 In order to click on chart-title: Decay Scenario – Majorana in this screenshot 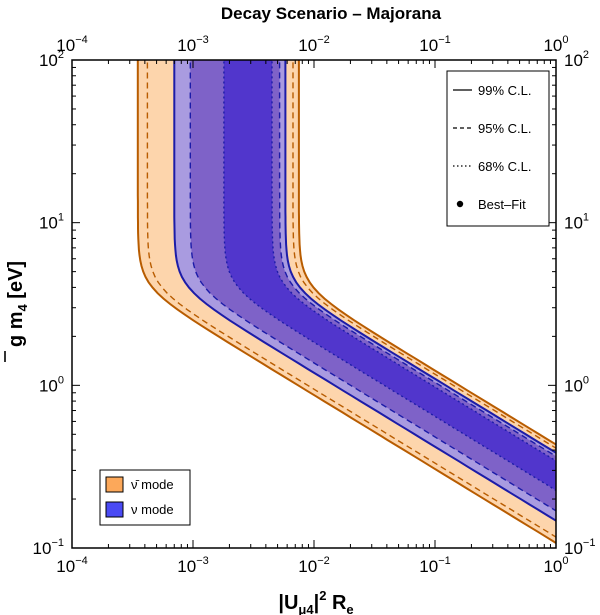, I will do `click(331, 13)`.